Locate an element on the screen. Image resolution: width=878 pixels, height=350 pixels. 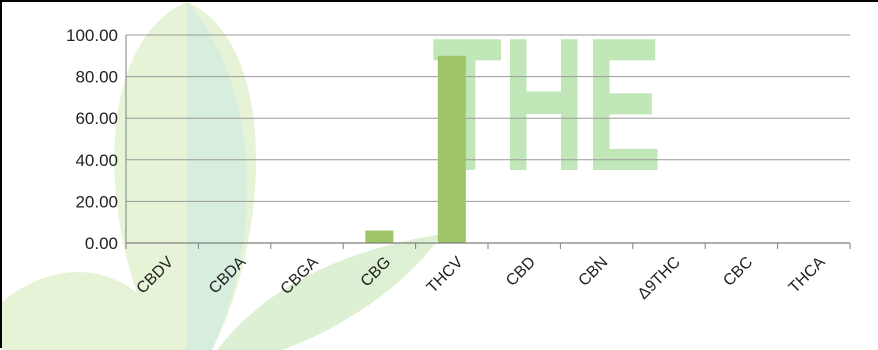
x-category-label: Δ9THC is located at coordinates (659, 278).